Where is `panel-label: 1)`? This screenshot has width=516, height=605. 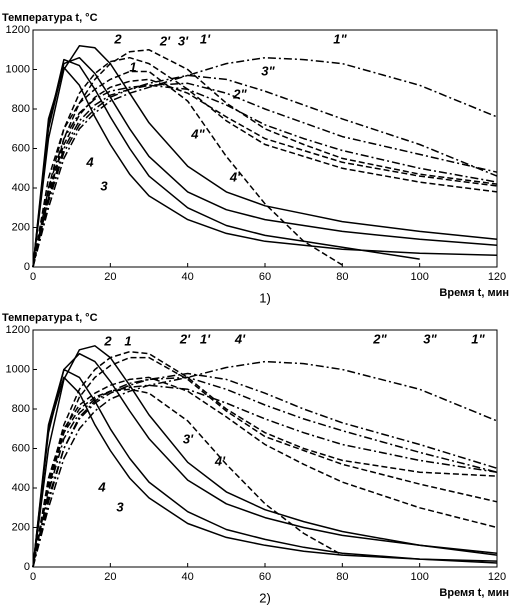
panel-label: 1) is located at coordinates (265, 297).